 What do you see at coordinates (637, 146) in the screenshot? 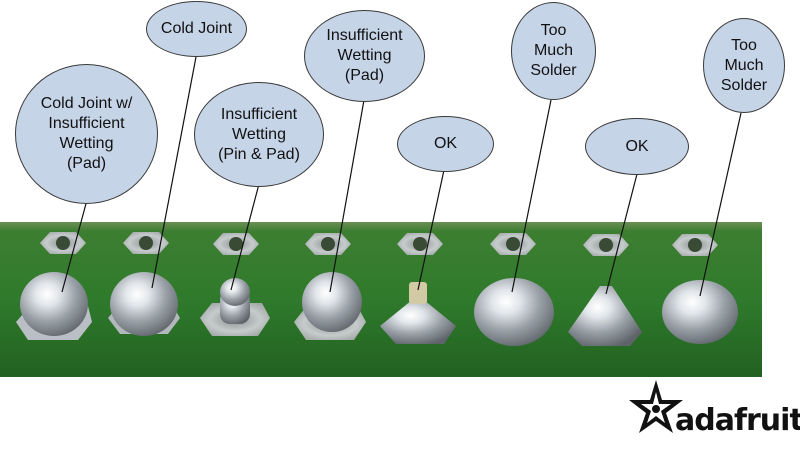
I see `callout-ok-2: OK` at bounding box center [637, 146].